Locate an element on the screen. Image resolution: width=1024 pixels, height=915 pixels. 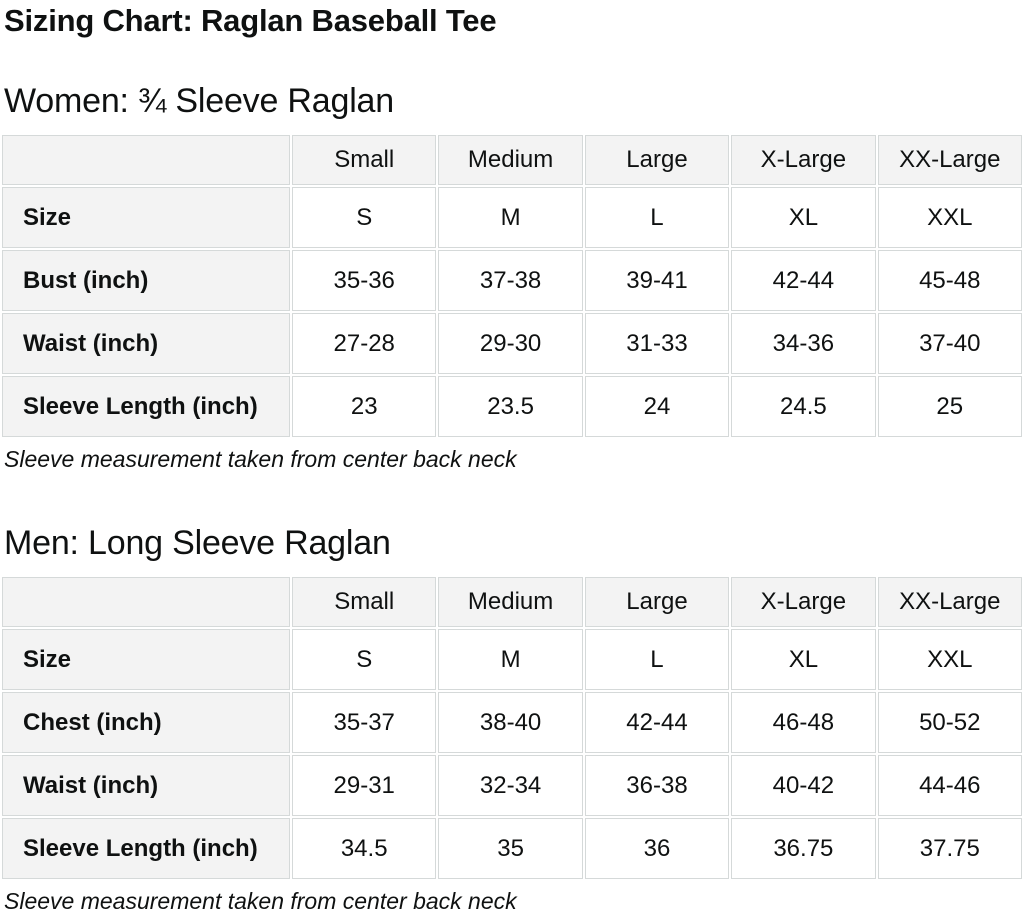
table-cell: 31-33 is located at coordinates (657, 343).